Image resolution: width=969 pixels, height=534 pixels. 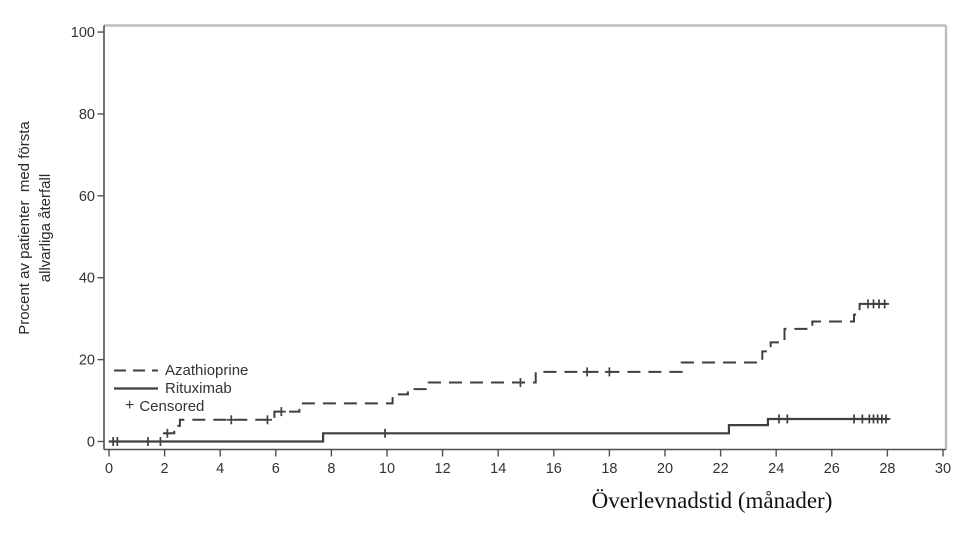 What do you see at coordinates (712, 500) in the screenshot?
I see `x-axis-label: Överlevnadstid (månader)` at bounding box center [712, 500].